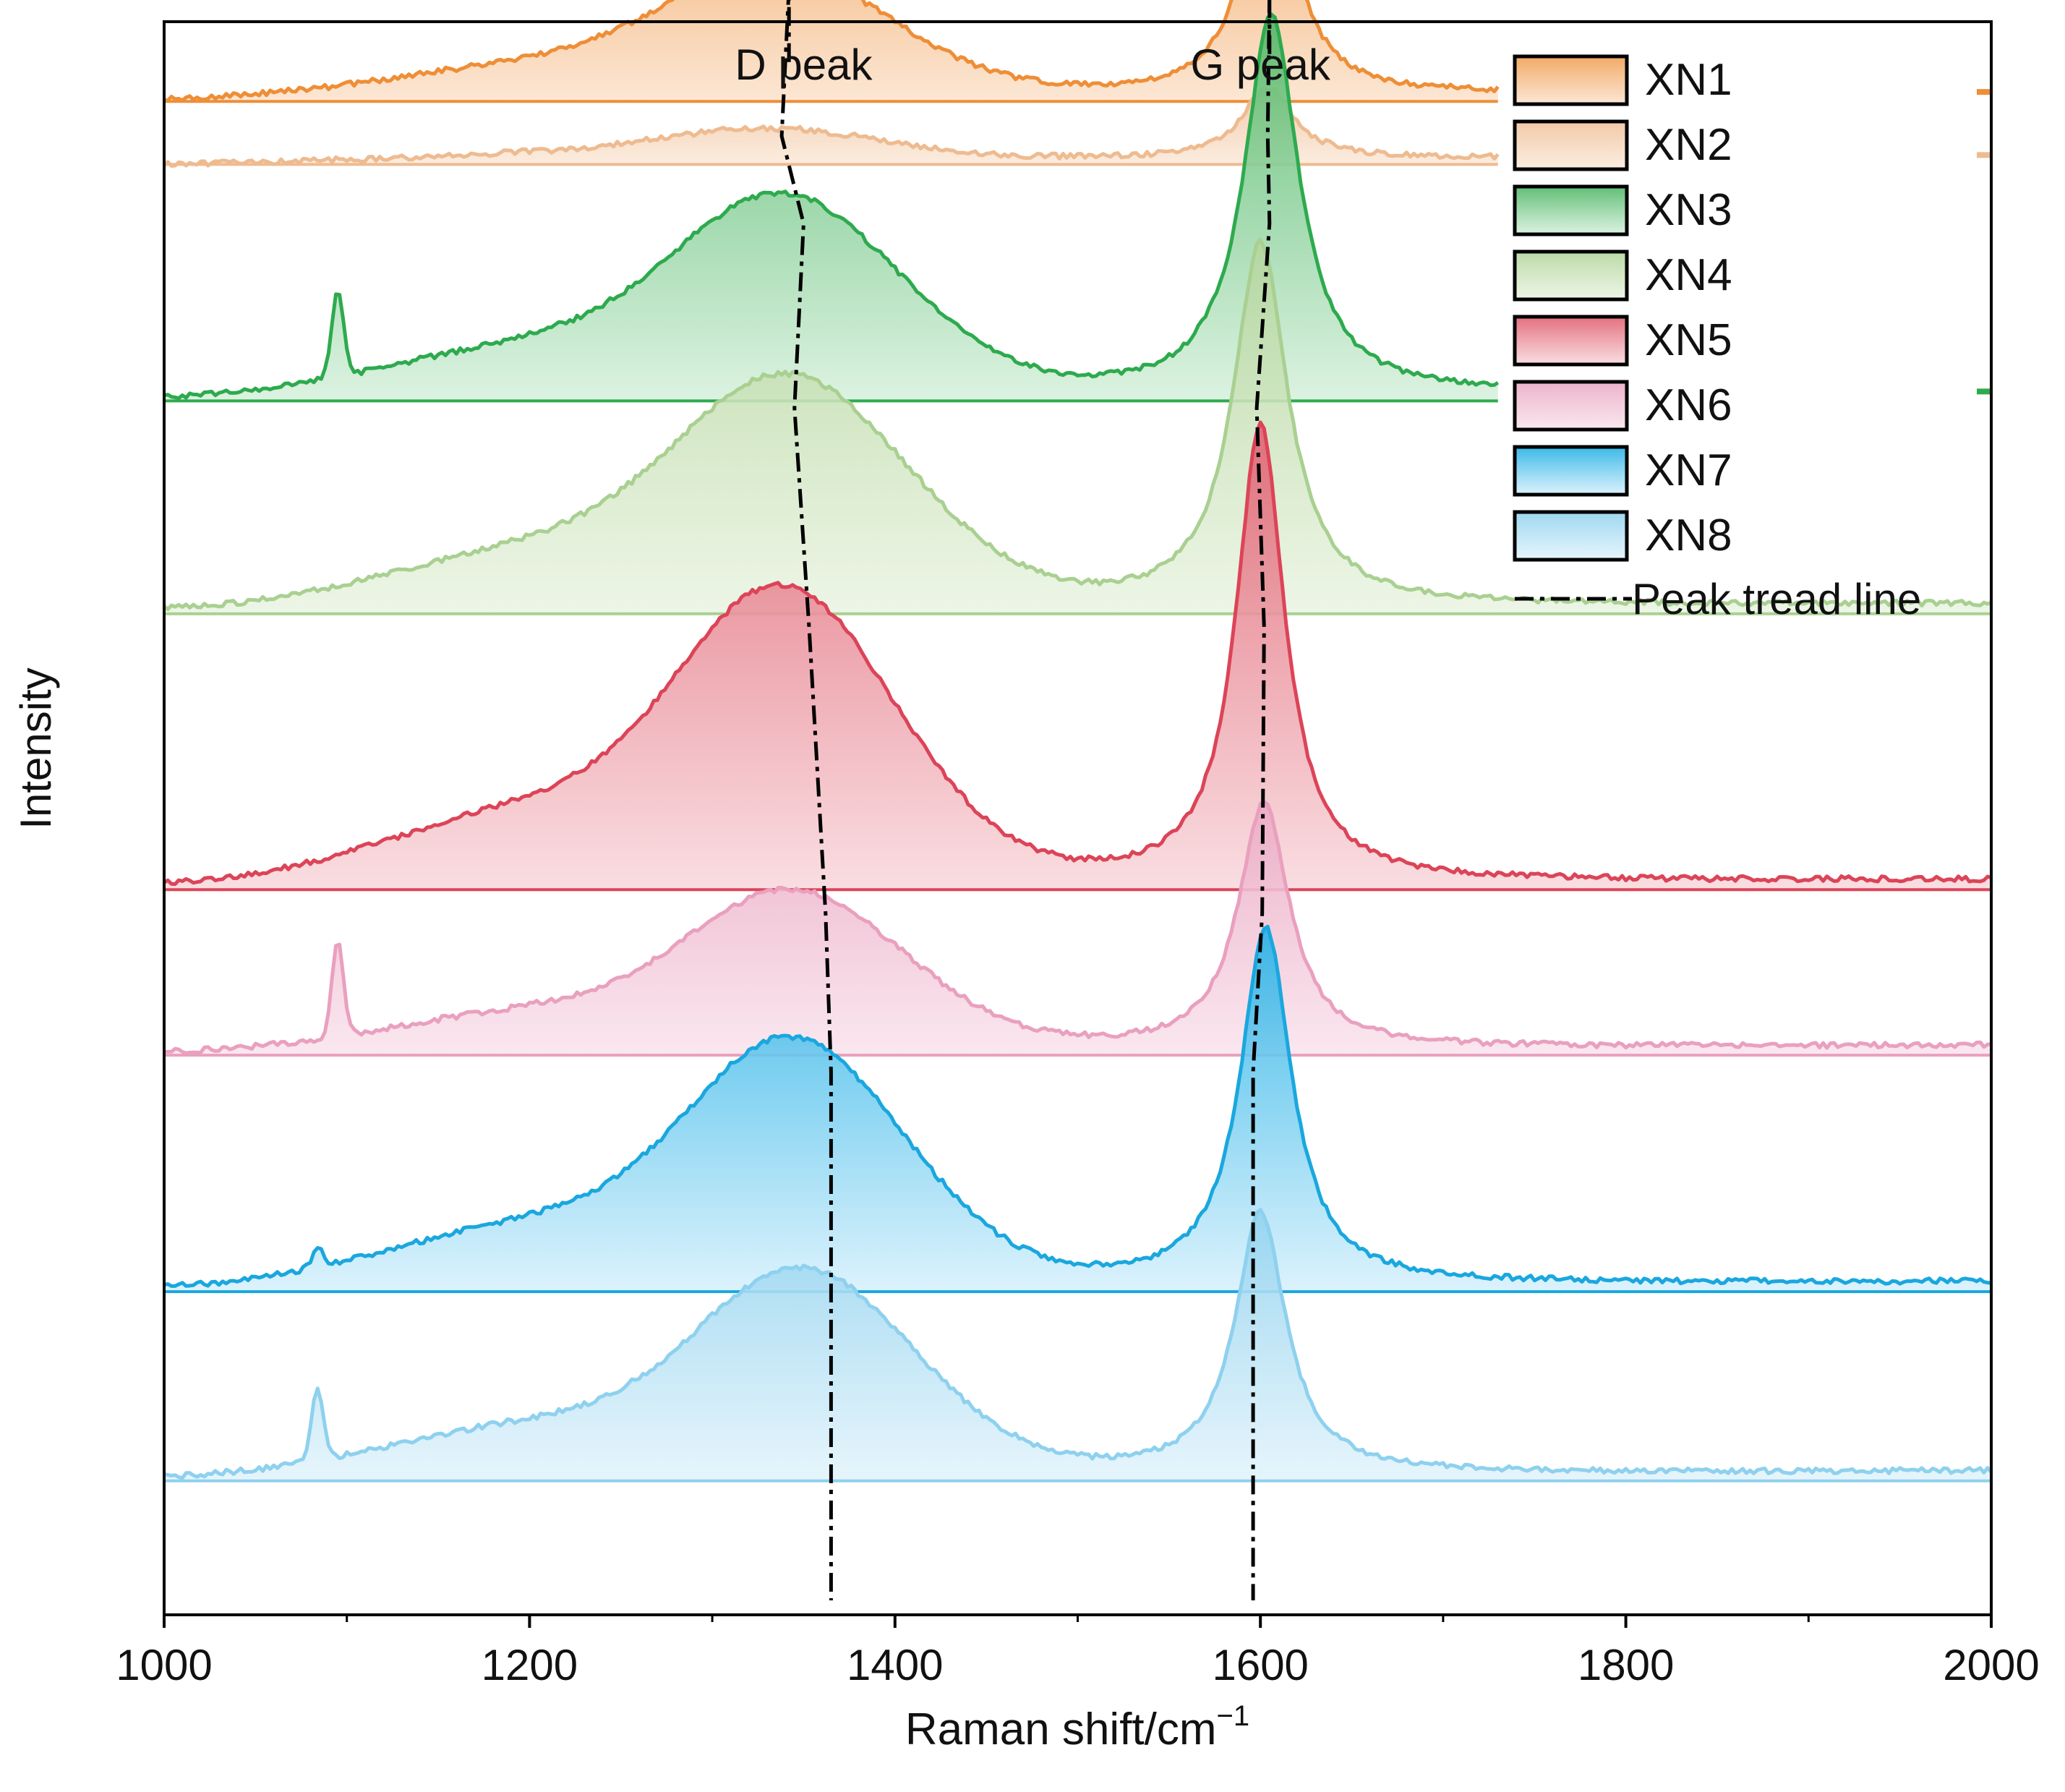 Image resolution: width=2065 pixels, height=1792 pixels. I want to click on x-axis-label-main: Raman shift/cm, so click(1061, 1729).